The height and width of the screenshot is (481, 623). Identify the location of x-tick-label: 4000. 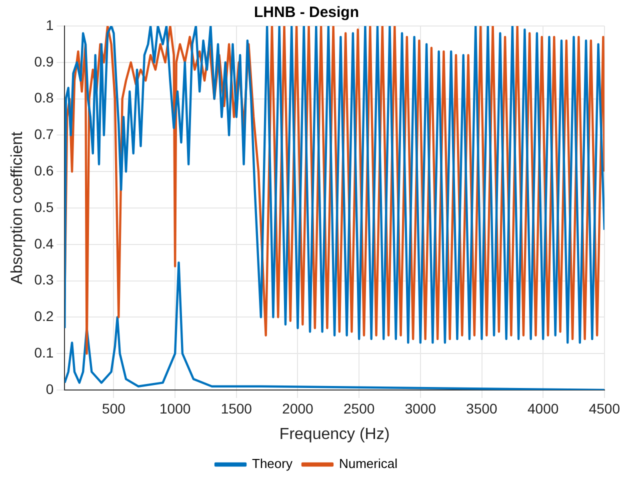
(543, 408).